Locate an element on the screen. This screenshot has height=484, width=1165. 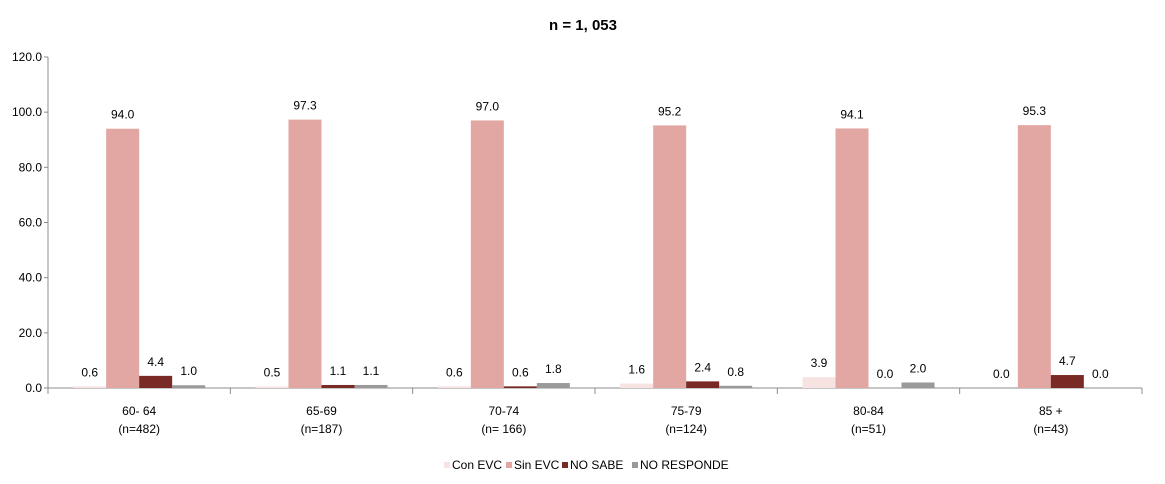
x-tick-label: 75-79 is located at coordinates (686, 411).